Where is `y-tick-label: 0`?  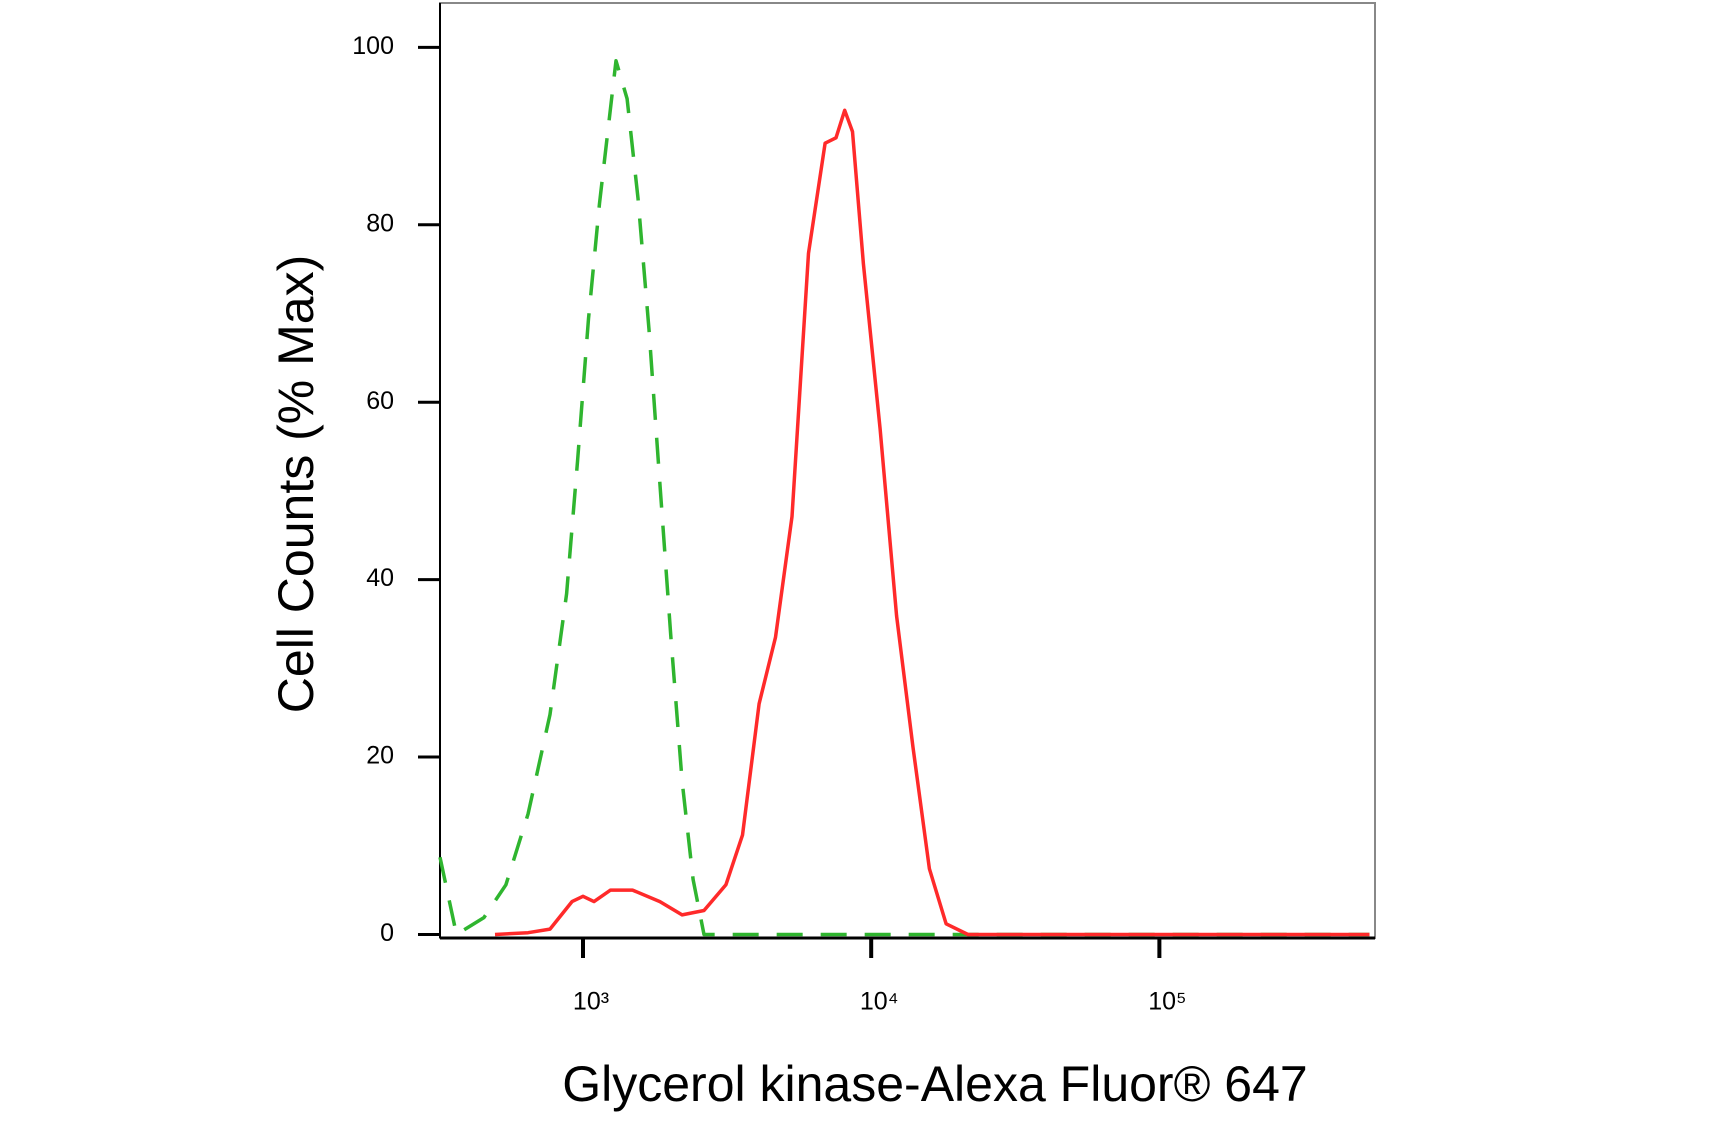 y-tick-label: 0 is located at coordinates (387, 933).